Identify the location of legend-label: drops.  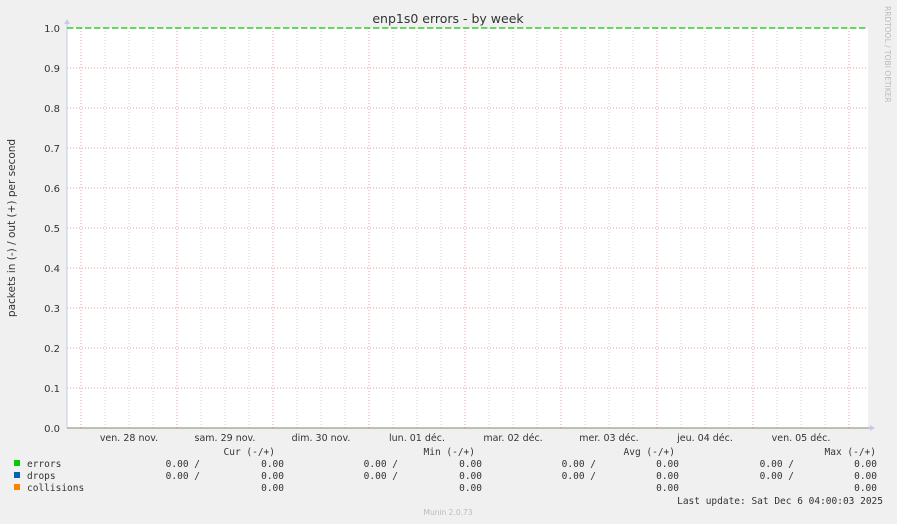
(41, 476).